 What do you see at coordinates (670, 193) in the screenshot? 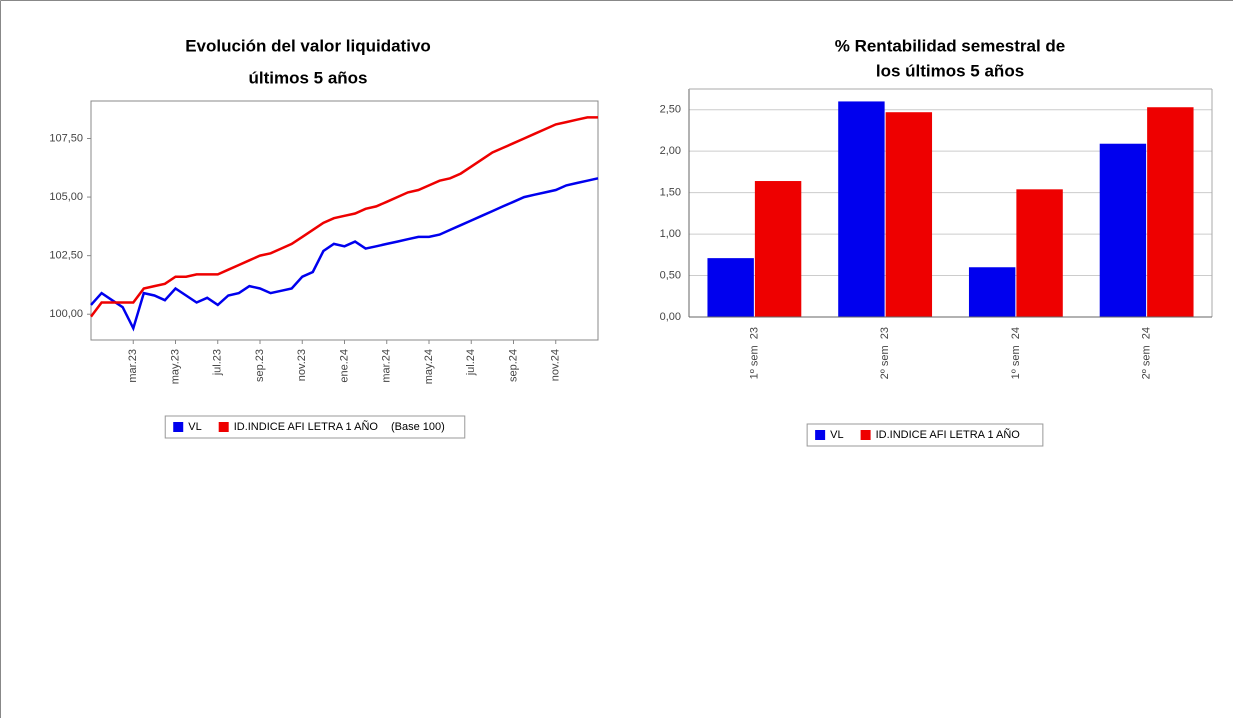
I see `y-tick-label: 1,50` at bounding box center [670, 193].